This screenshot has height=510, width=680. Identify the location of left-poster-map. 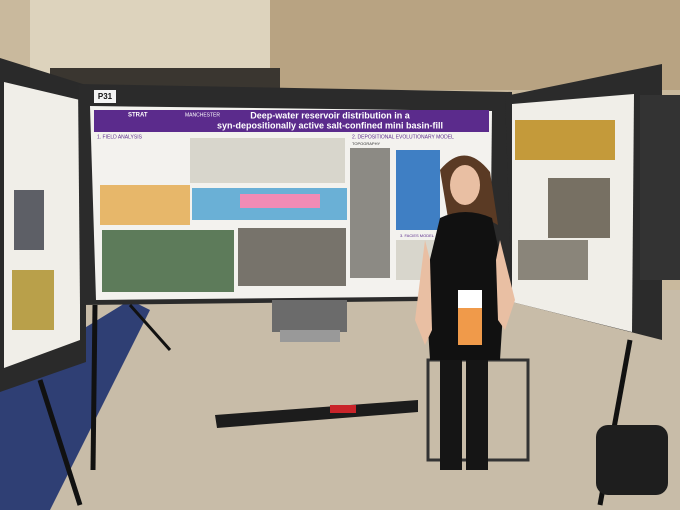
(33, 300).